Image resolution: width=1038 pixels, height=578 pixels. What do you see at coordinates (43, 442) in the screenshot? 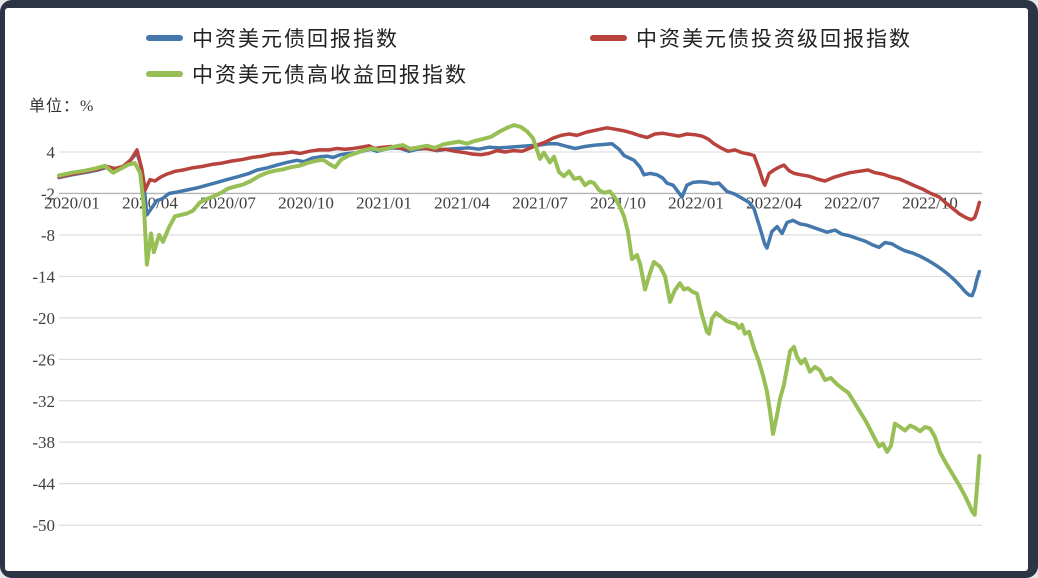
I see `y-tick-label: -38` at bounding box center [43, 442].